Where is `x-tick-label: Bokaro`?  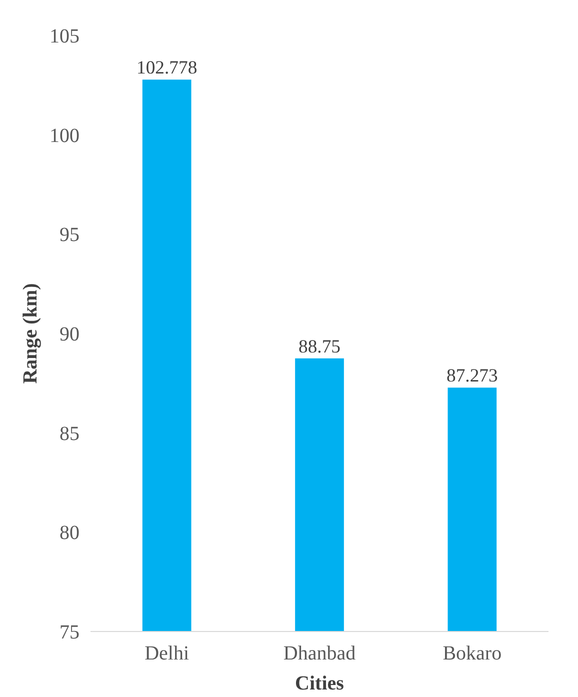
x-tick-label: Bokaro is located at coordinates (472, 653).